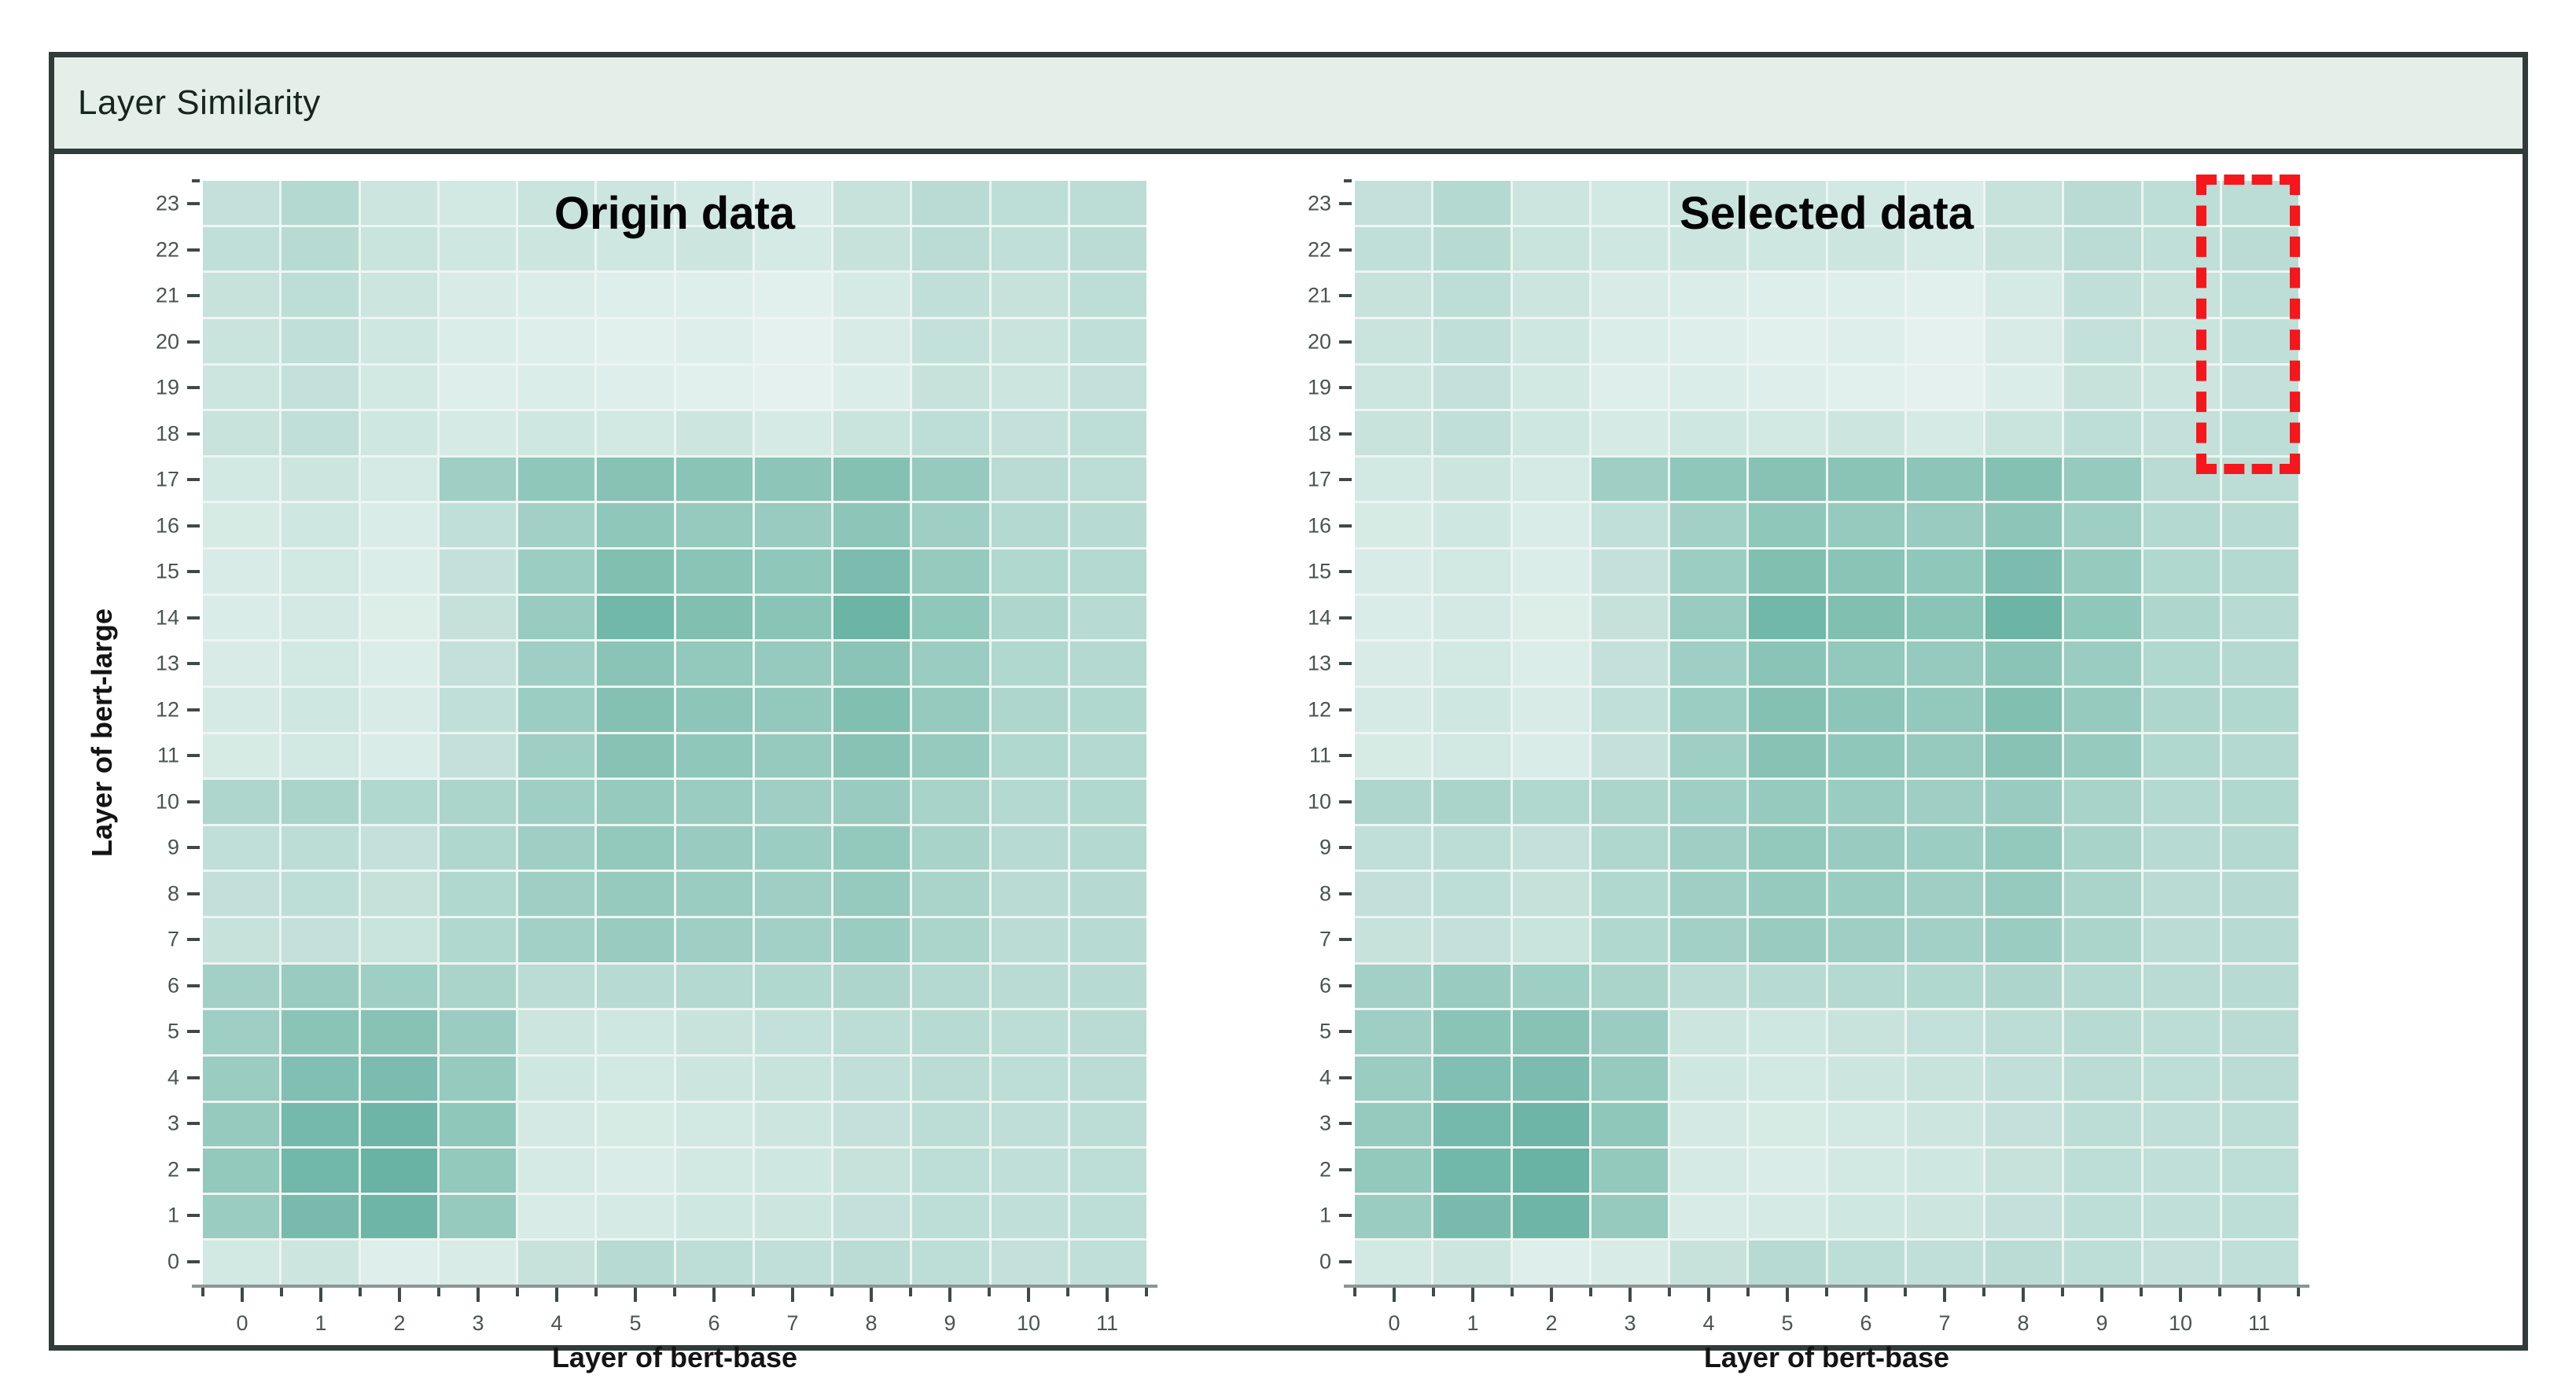 This screenshot has width=2576, height=1386. What do you see at coordinates (167, 526) in the screenshot?
I see `y-tick-label: 16` at bounding box center [167, 526].